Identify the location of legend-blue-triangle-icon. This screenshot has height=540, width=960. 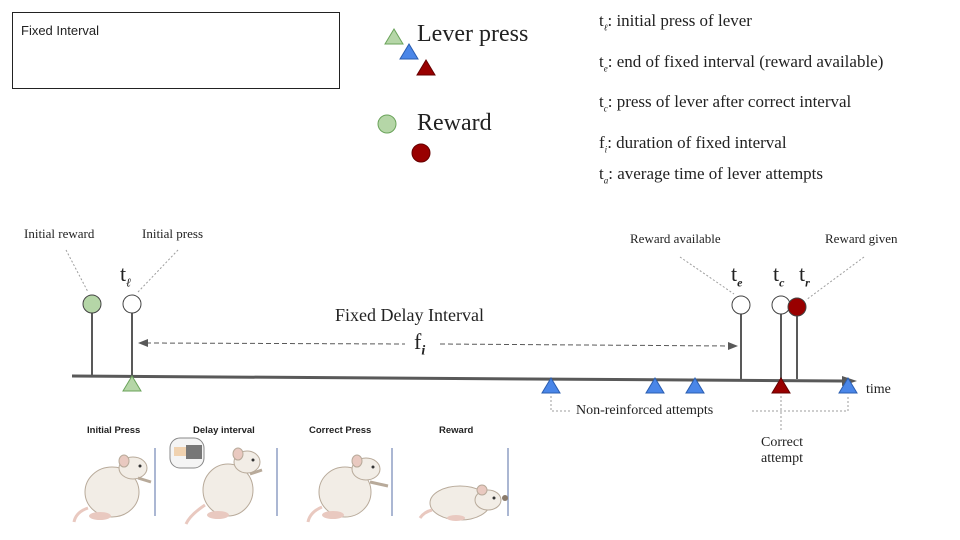
(409, 51).